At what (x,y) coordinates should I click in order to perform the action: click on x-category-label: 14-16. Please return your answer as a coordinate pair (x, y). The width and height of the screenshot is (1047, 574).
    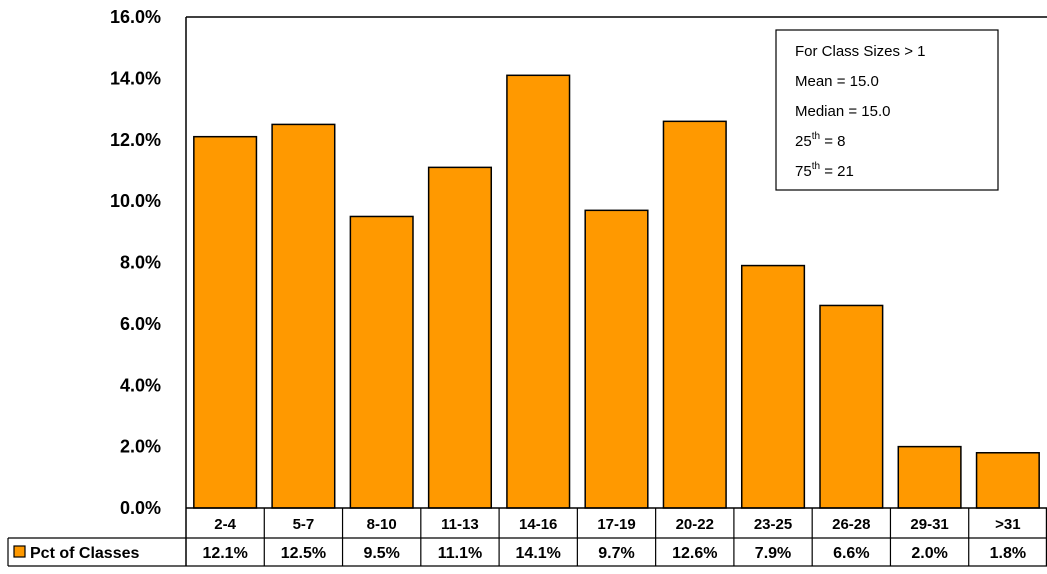
    Looking at the image, I should click on (538, 524).